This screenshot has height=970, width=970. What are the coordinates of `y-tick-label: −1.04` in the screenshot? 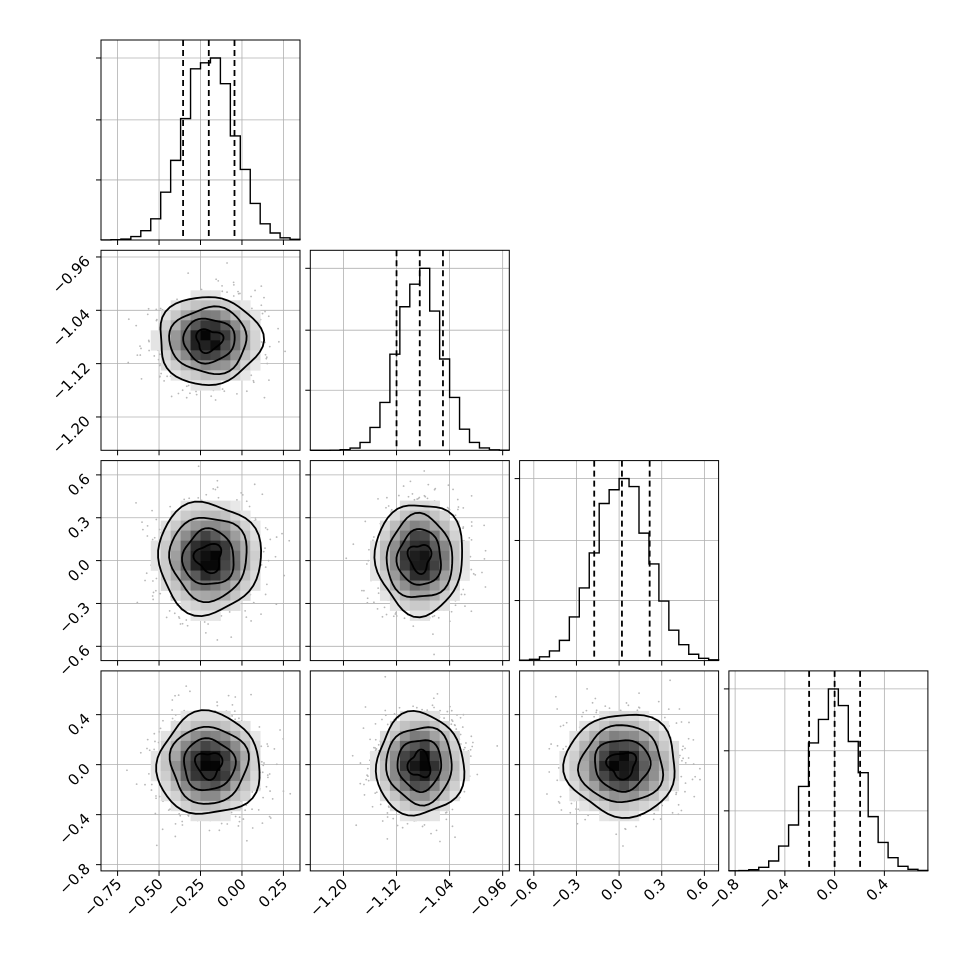 It's located at (71, 327).